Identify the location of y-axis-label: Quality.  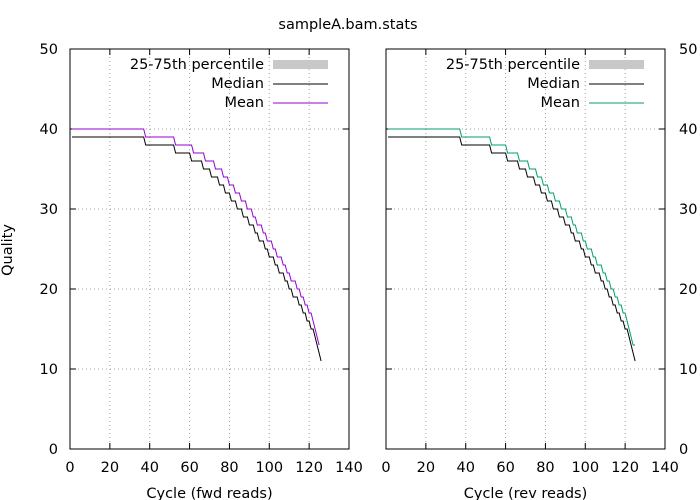
(8, 250).